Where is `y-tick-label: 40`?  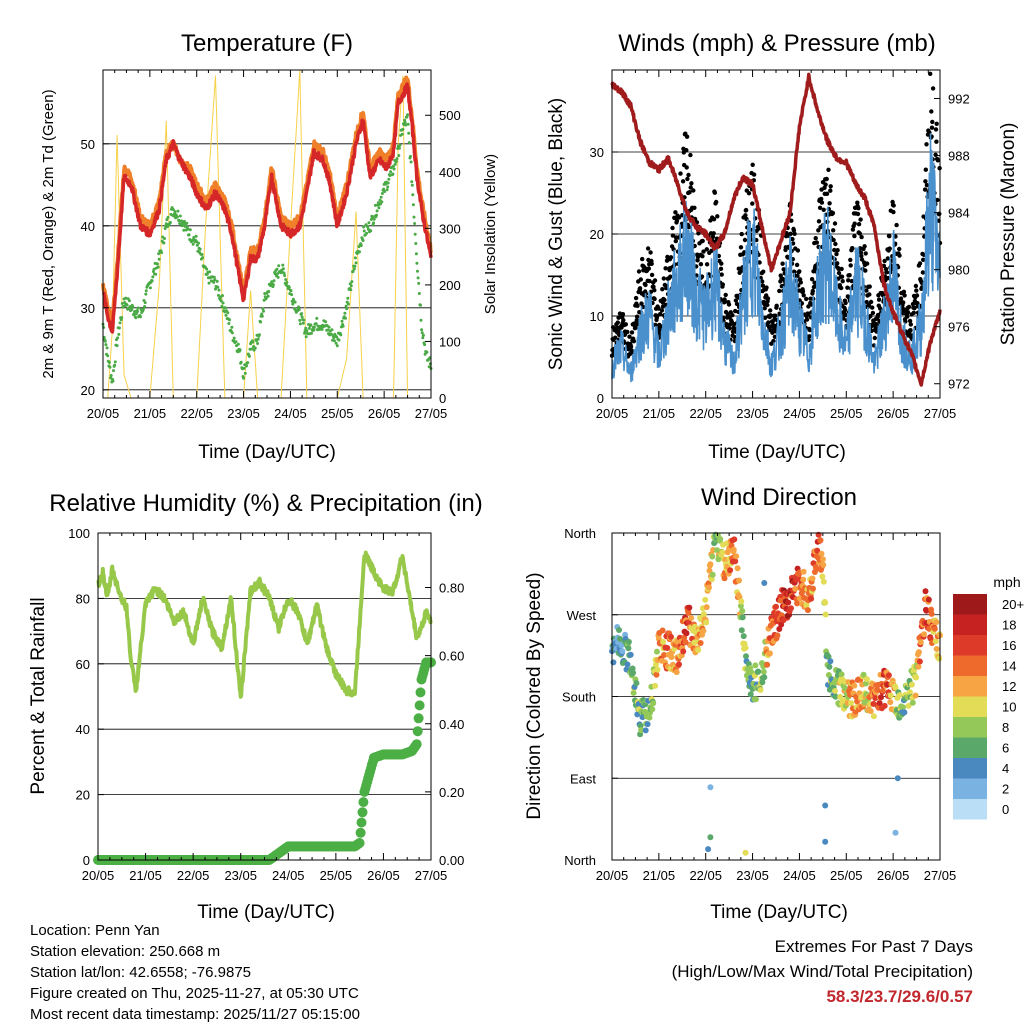
y-tick-label: 40 is located at coordinates (83, 729).